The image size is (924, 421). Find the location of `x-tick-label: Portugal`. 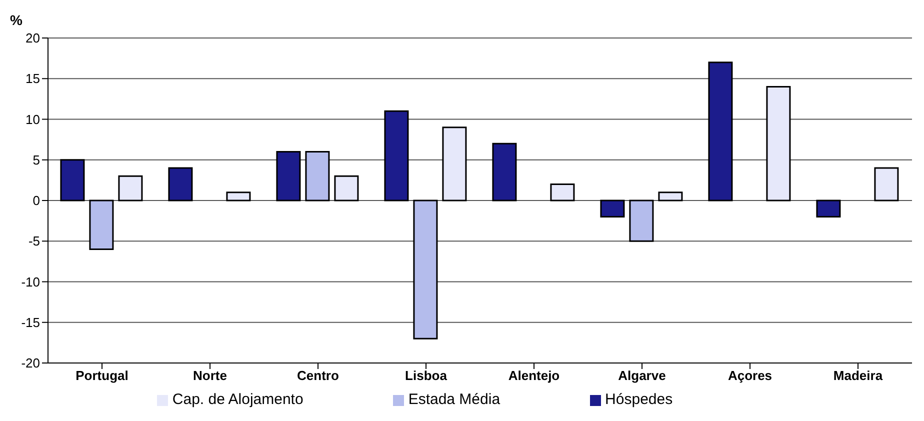

x-tick-label: Portugal is located at coordinates (102, 376).